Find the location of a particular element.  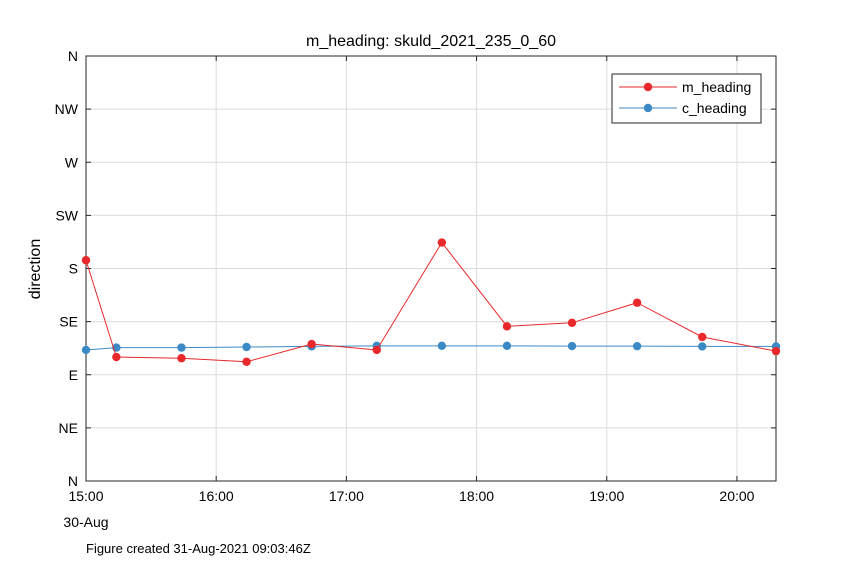

legend-c-heading-marker is located at coordinates (648, 108).